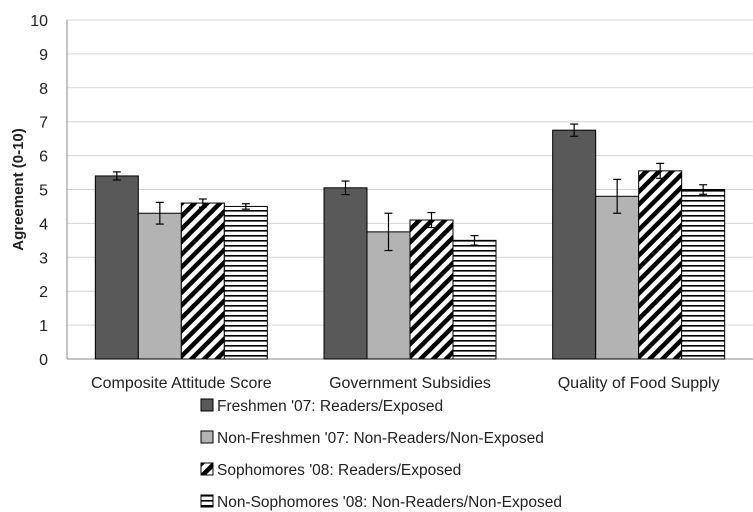 Image resolution: width=753 pixels, height=512 pixels. I want to click on y-tick-label: 2, so click(43, 292).